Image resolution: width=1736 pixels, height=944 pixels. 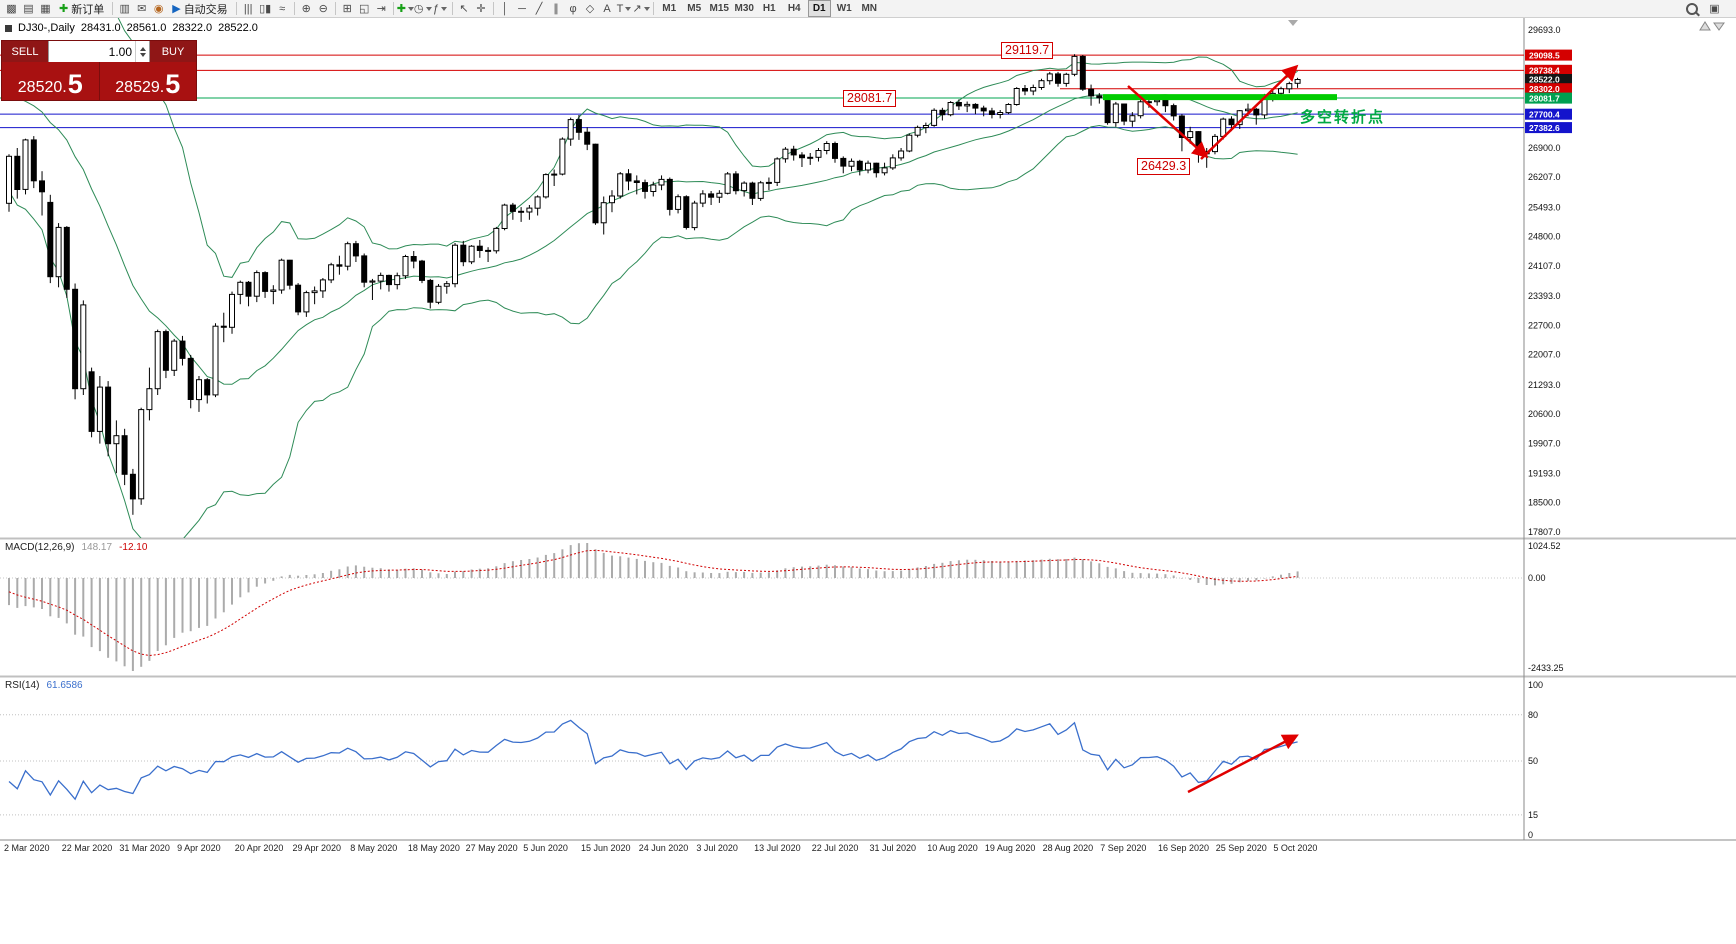 What do you see at coordinates (624, 9) in the screenshot?
I see `label-tool-icon: T` at bounding box center [624, 9].